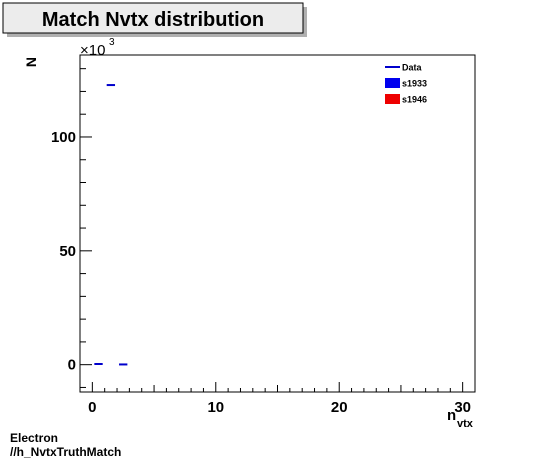 Image resolution: width=546 pixels, height=462 pixels. I want to click on exponent-prefix: ×10, so click(92, 50).